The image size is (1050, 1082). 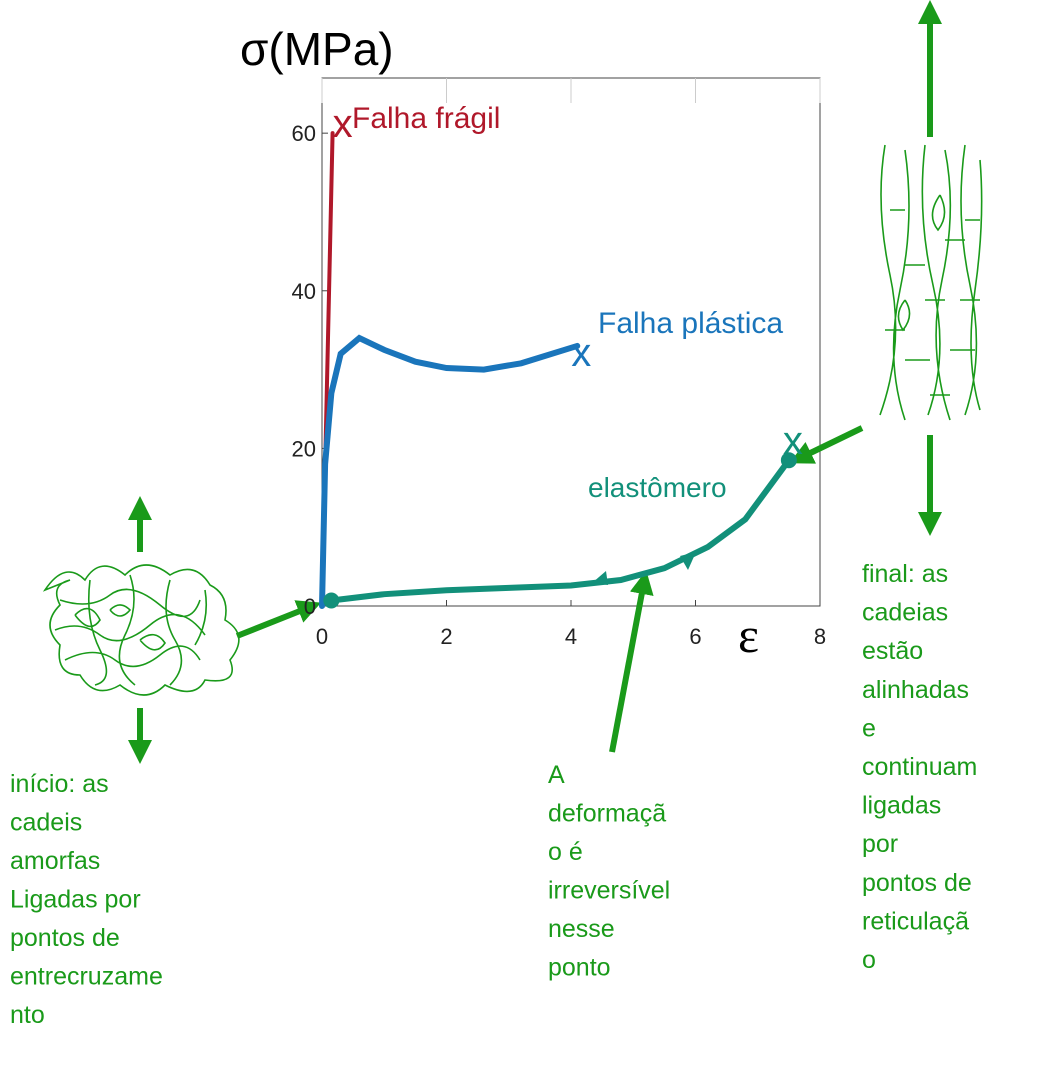 What do you see at coordinates (46, 823) in the screenshot?
I see `annotation-line: cadeis` at bounding box center [46, 823].